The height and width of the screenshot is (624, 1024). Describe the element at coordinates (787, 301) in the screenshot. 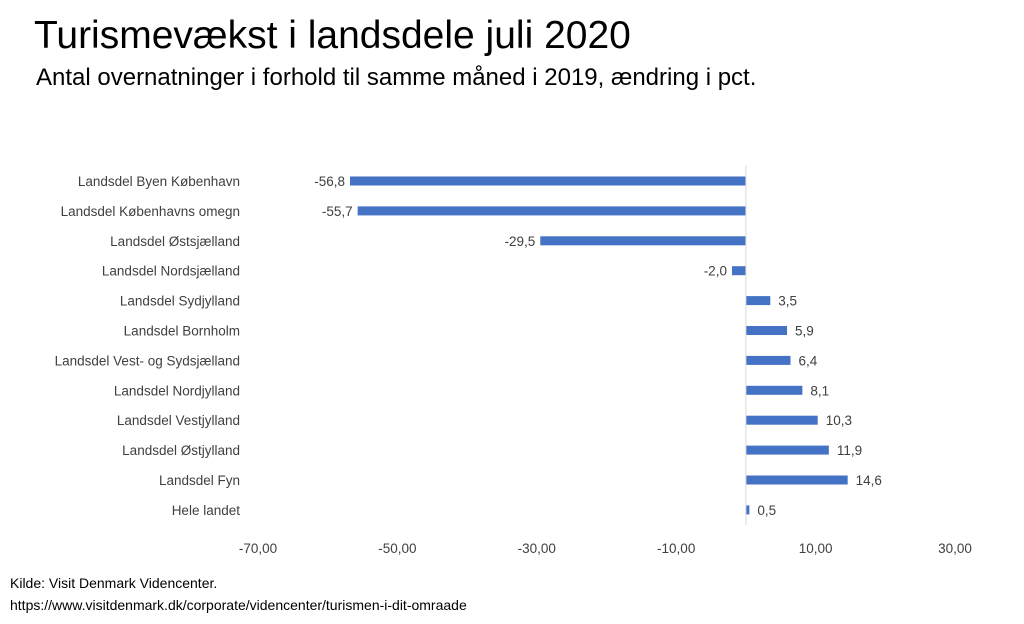

I see `data-label: 3,5` at that location.